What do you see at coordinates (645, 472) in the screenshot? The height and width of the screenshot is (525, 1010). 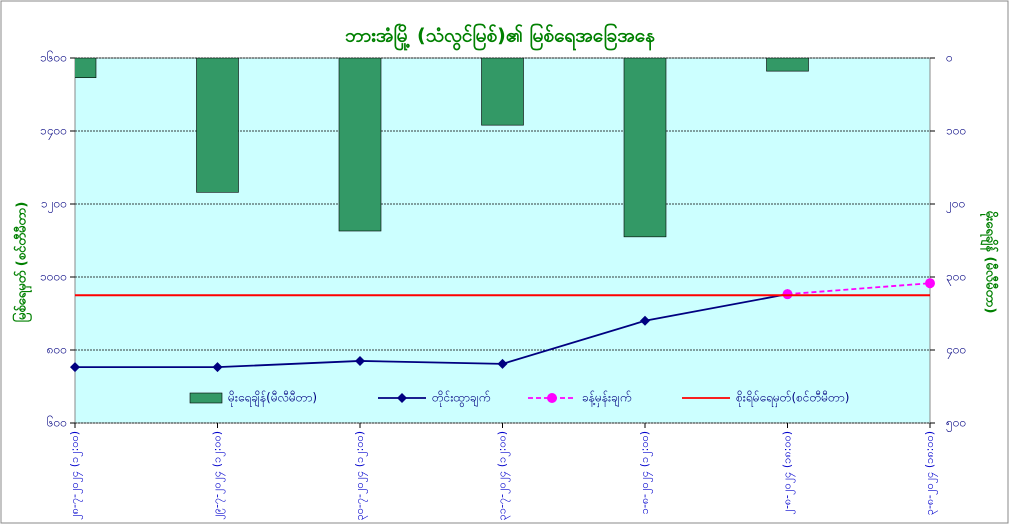 I see `x-tick-label: ၁-၈-၂၀၂၄ (၁၂:၀၀)` at bounding box center [645, 472].